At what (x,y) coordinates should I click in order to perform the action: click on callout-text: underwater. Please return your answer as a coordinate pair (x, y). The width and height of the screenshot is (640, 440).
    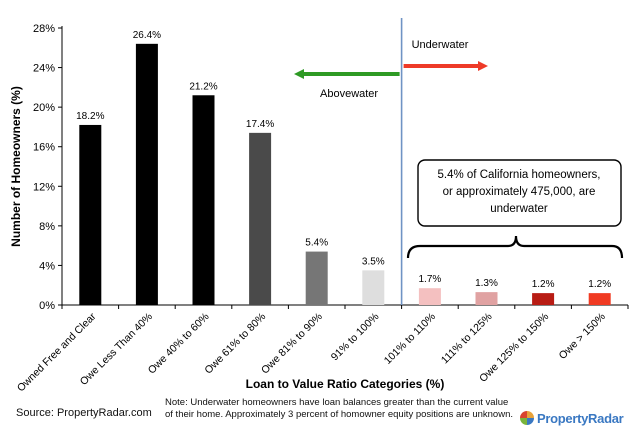
    Looking at the image, I should click on (519, 209).